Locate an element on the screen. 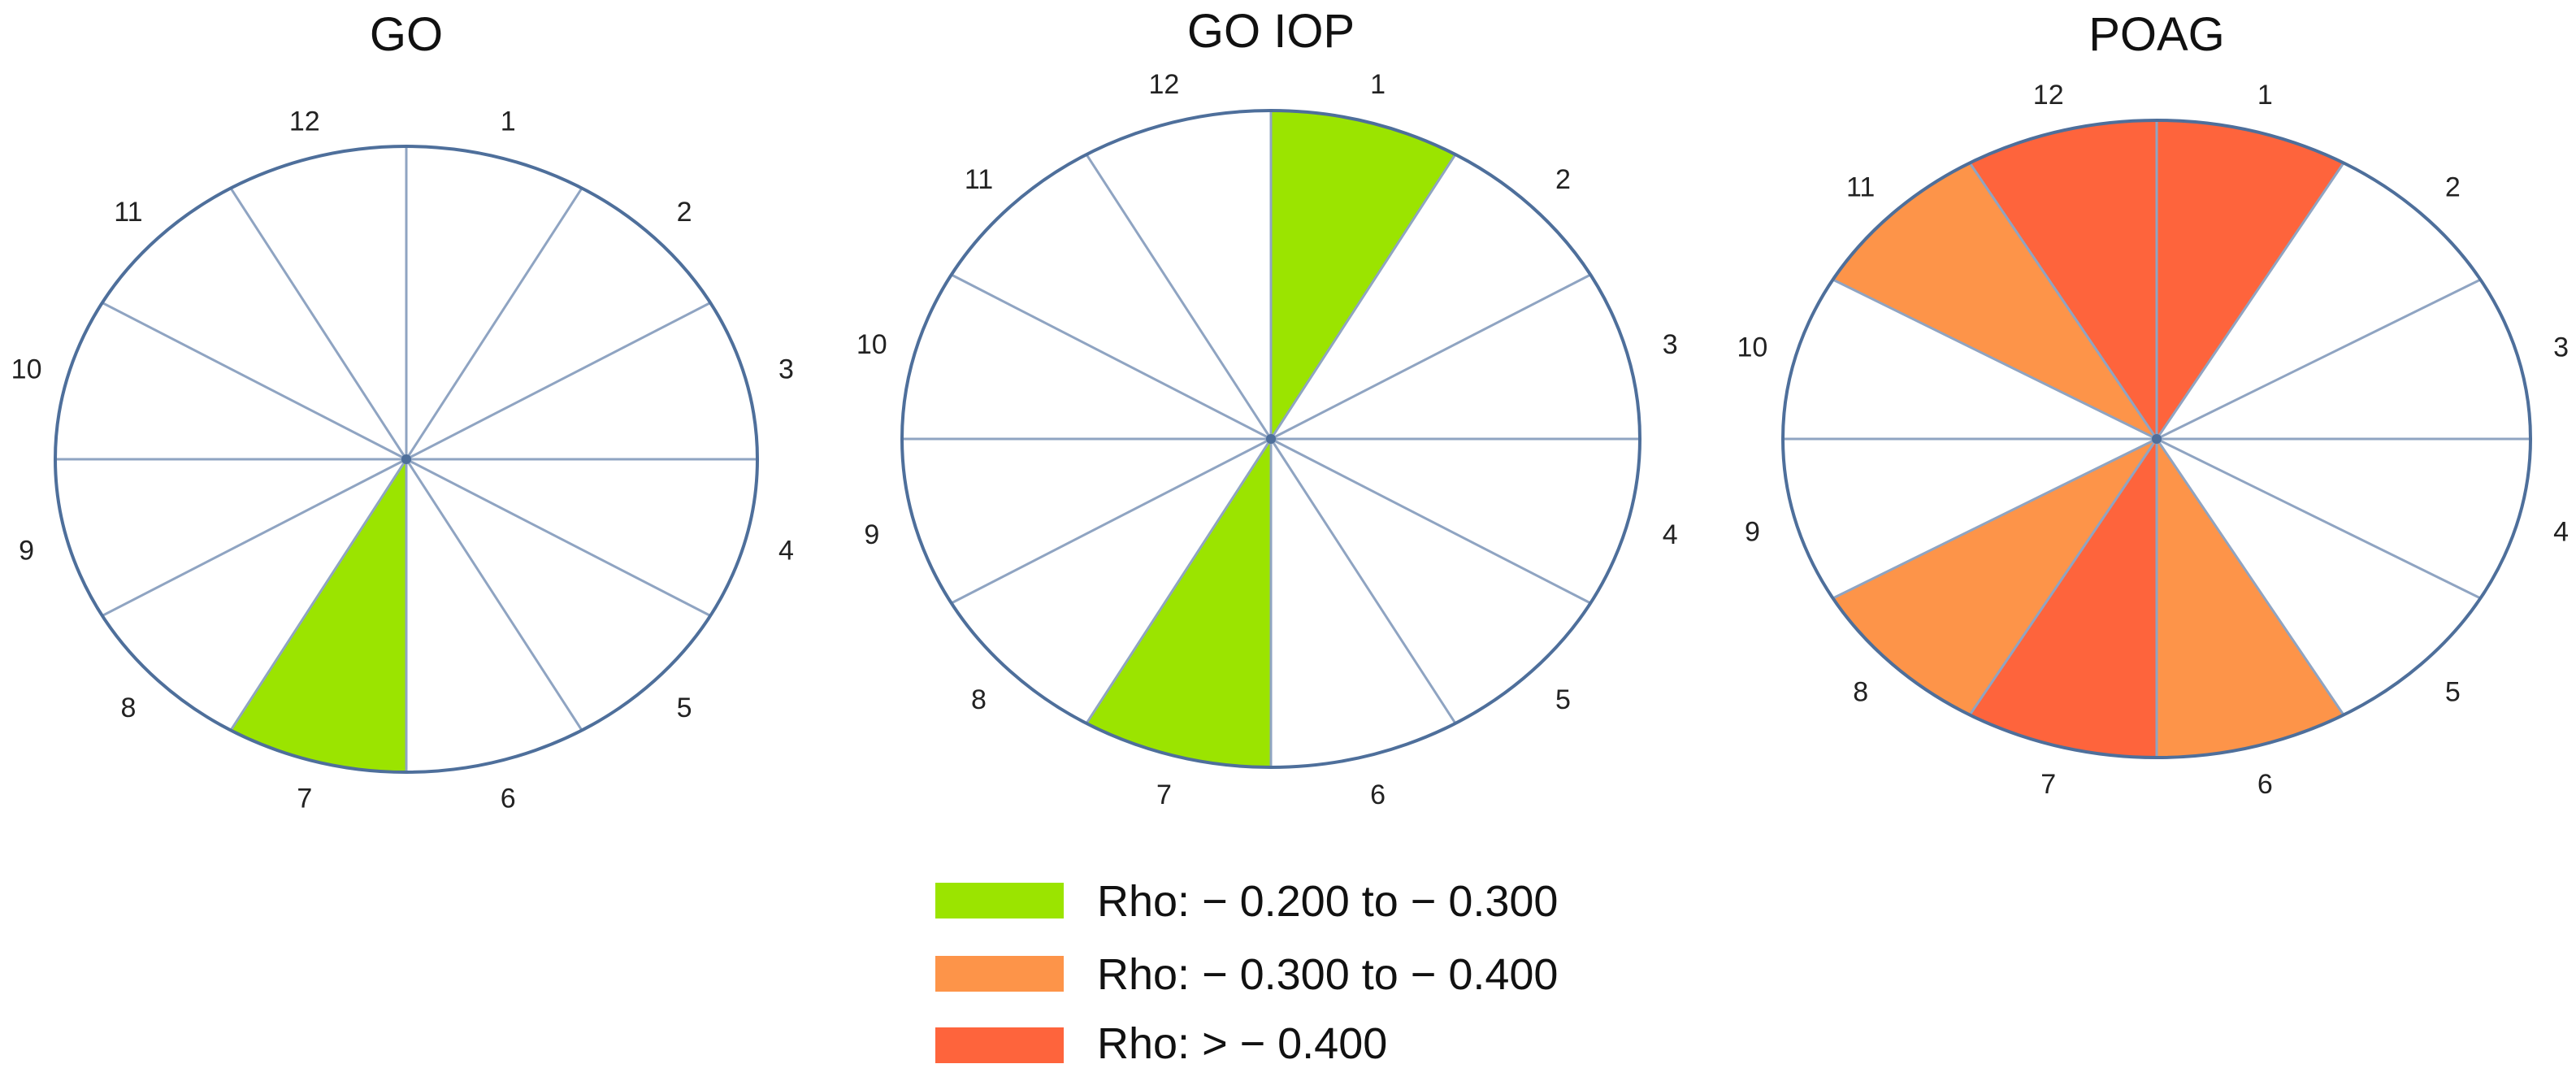  legend-item-orange: Rho: − 0.300 to − 0.400 is located at coordinates (1246, 975).